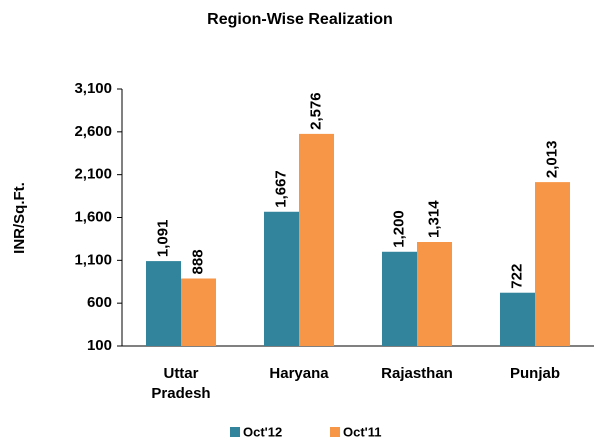 The height and width of the screenshot is (443, 599). I want to click on legend-label: Oct'11, so click(362, 431).